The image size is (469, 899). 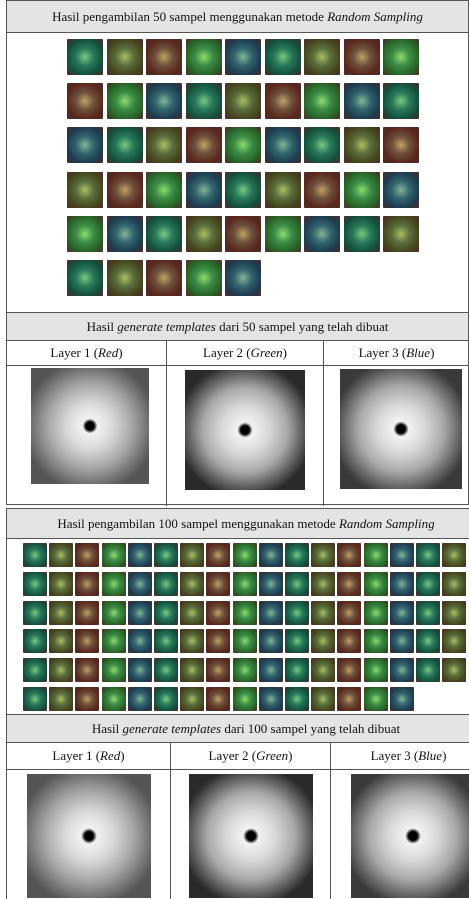 What do you see at coordinates (311, 728) in the screenshot?
I see `text-segment: dari 100 sampel yang telah dibuat` at bounding box center [311, 728].